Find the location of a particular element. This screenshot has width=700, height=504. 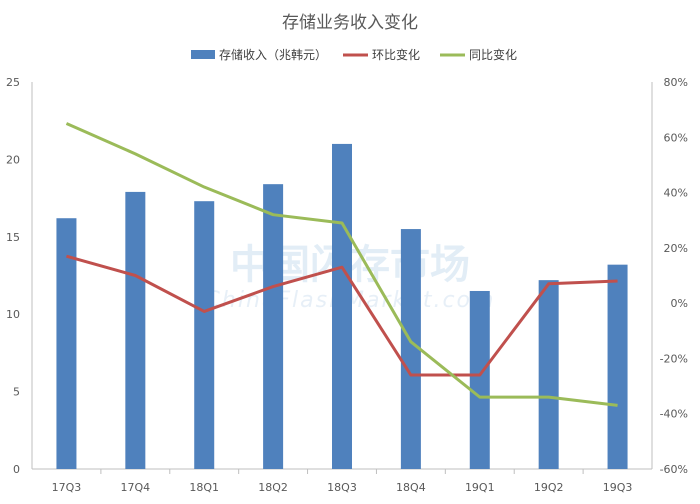

y-left-tick-label: 15 is located at coordinates (13, 237).